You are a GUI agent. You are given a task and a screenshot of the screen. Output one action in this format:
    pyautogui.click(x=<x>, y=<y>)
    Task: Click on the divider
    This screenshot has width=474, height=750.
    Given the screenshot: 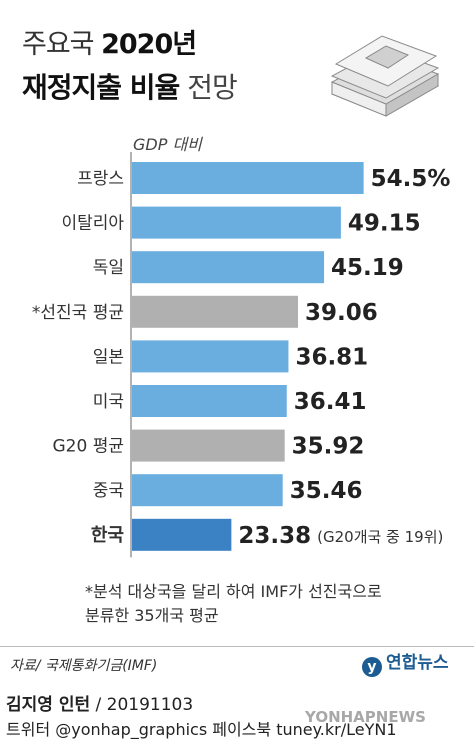 What is the action you would take?
    pyautogui.click(x=237, y=646)
    